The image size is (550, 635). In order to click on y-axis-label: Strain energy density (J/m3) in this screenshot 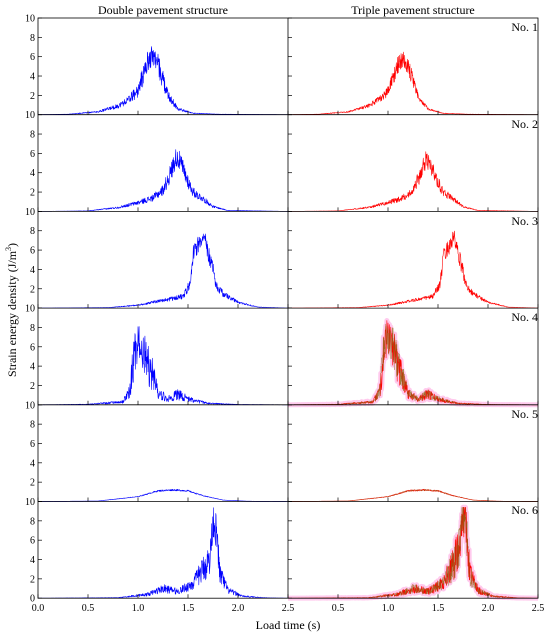, I will do `click(11, 310)`.